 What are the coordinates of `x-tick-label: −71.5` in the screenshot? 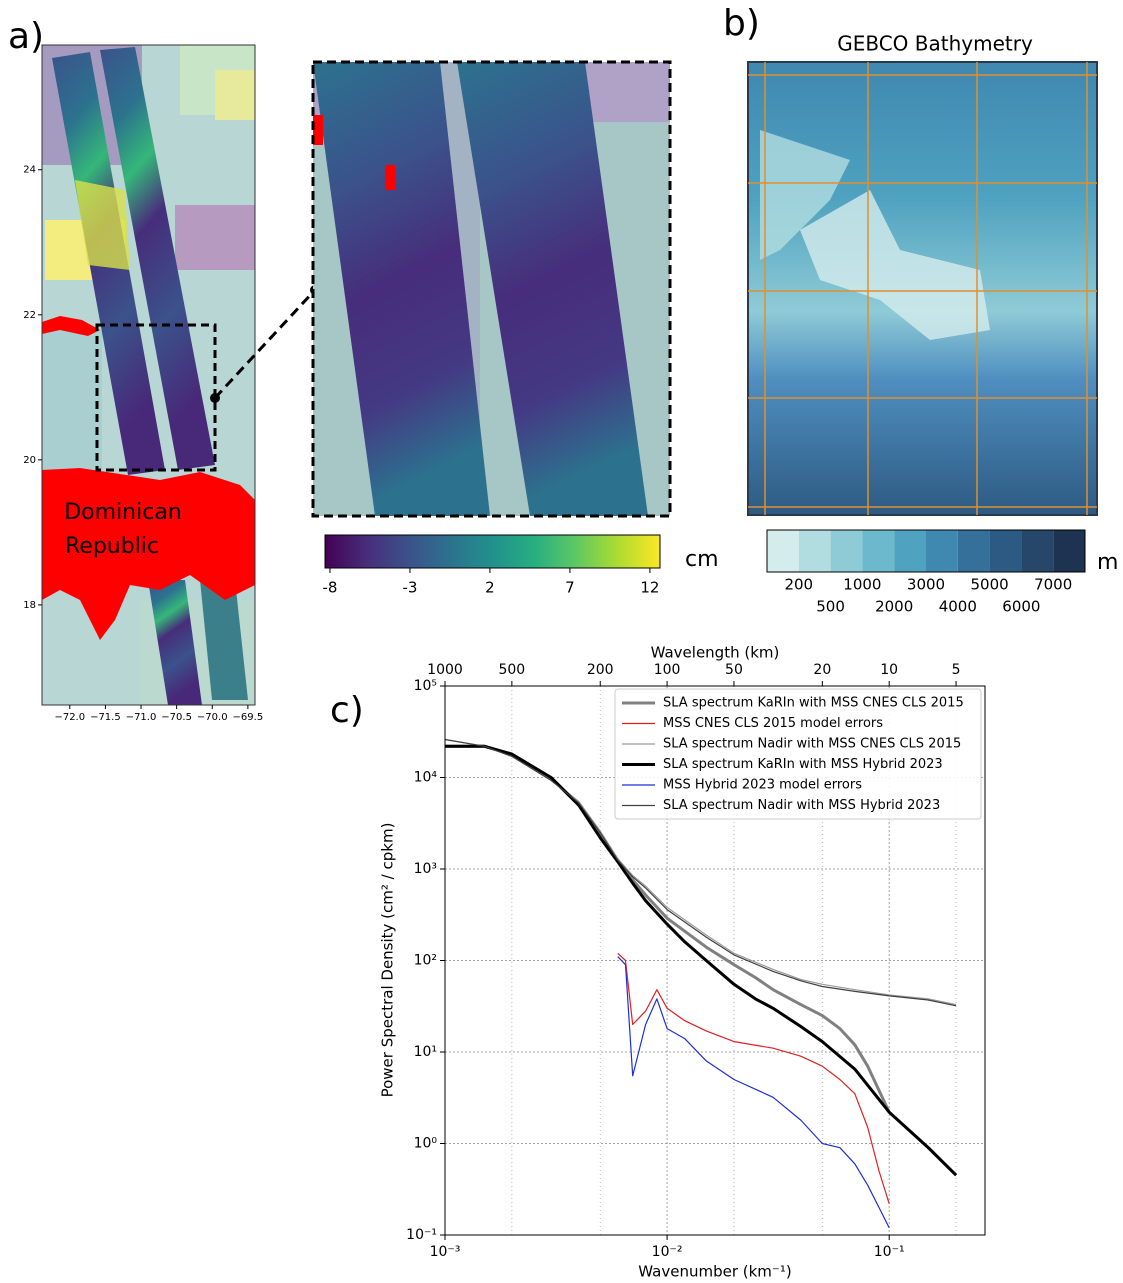 It's located at (105, 717).